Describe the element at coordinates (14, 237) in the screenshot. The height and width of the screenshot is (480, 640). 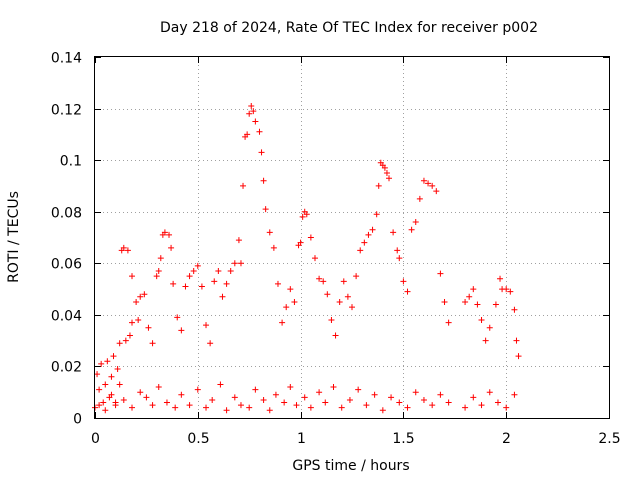
I see `y-axis-label: ROTI / TECUs` at that location.